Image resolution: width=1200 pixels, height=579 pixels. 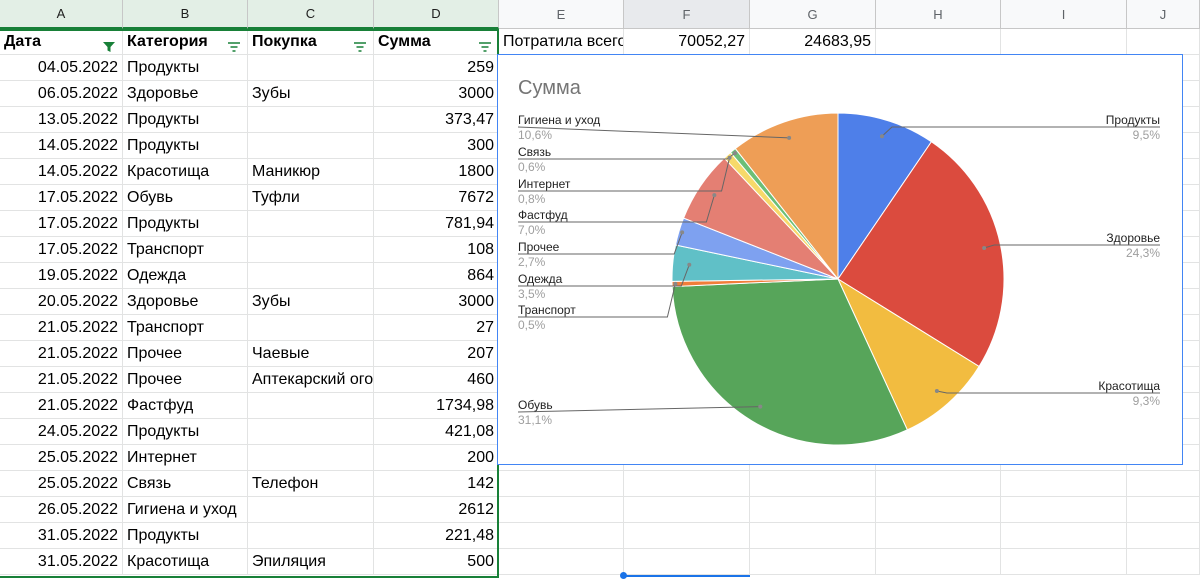 What do you see at coordinates (109, 44) in the screenshot?
I see `filter-active-icon` at bounding box center [109, 44].